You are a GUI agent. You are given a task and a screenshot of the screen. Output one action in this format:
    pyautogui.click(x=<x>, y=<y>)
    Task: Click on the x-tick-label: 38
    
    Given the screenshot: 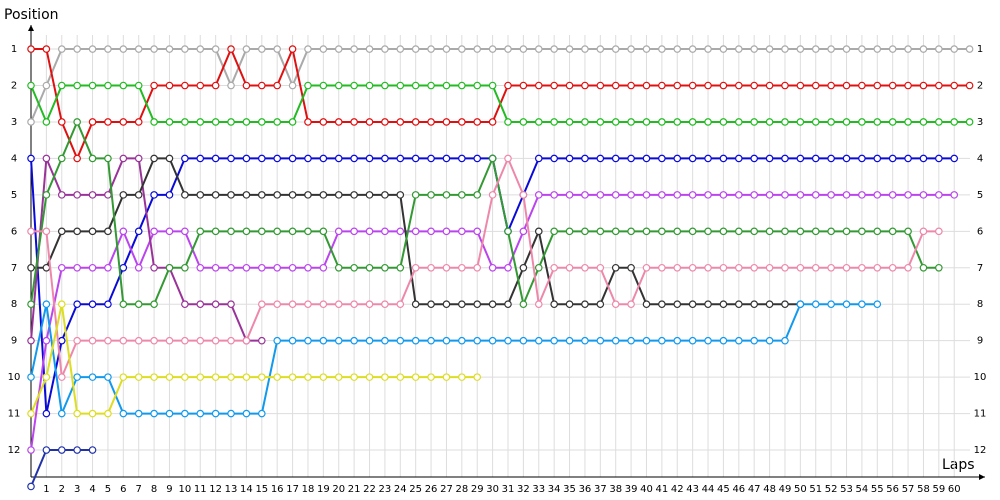 What is the action you would take?
    pyautogui.click(x=615, y=489)
    